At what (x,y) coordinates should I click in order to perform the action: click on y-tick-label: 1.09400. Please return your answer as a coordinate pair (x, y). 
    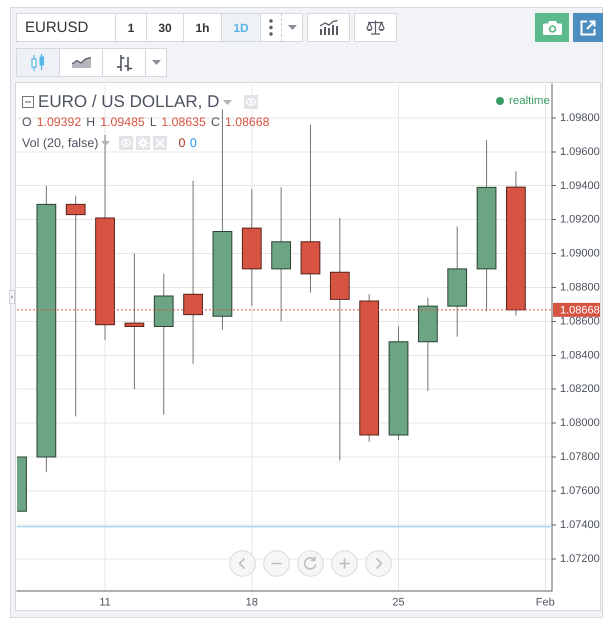
    Looking at the image, I should click on (580, 186).